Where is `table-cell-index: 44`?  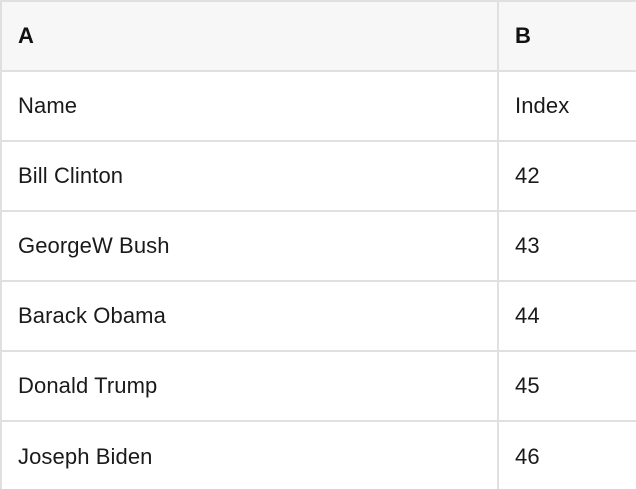 table-cell-index: 44 is located at coordinates (527, 315).